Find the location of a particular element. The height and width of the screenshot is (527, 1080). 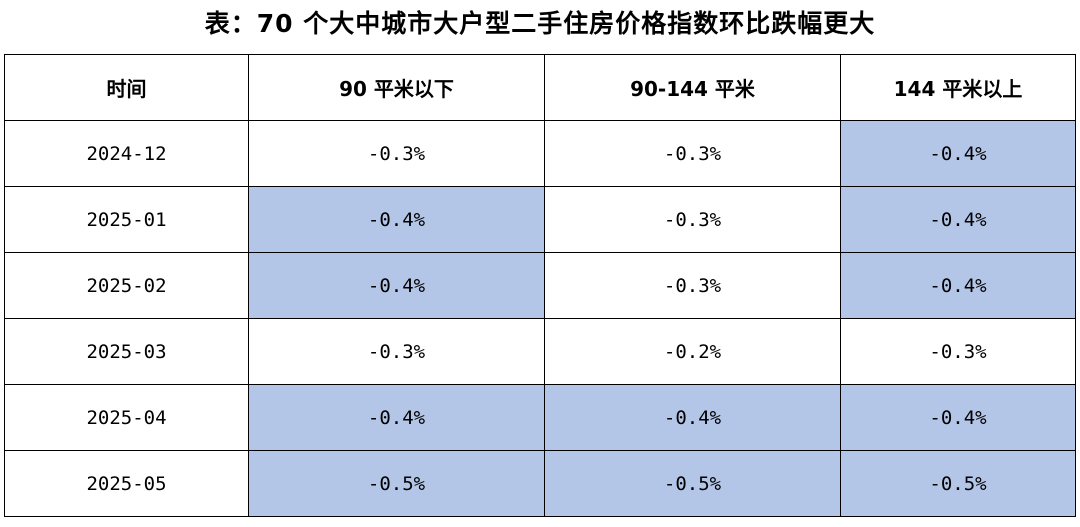

table-row: 2024-12 -0.3% -0.3% -0.4% is located at coordinates (540, 153).